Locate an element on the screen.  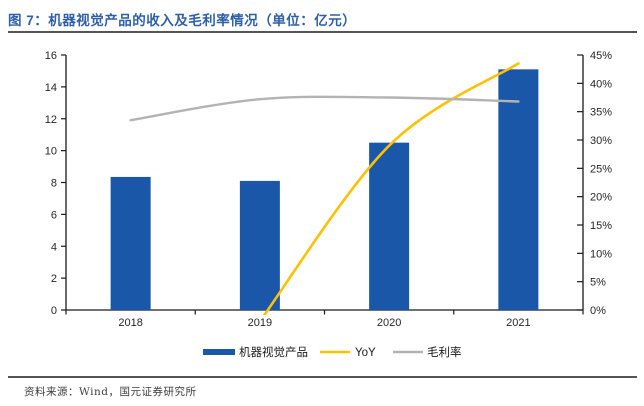
left-axis-label: 10 is located at coordinates (51, 152).